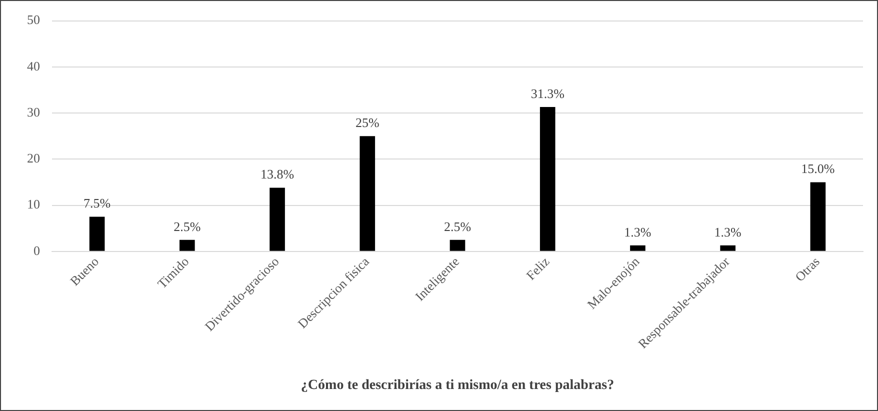 The image size is (878, 411). What do you see at coordinates (457, 386) in the screenshot?
I see `x-axis-title: ¿Cómo te describirías a ti mismo/a en tres palabras?` at bounding box center [457, 386].